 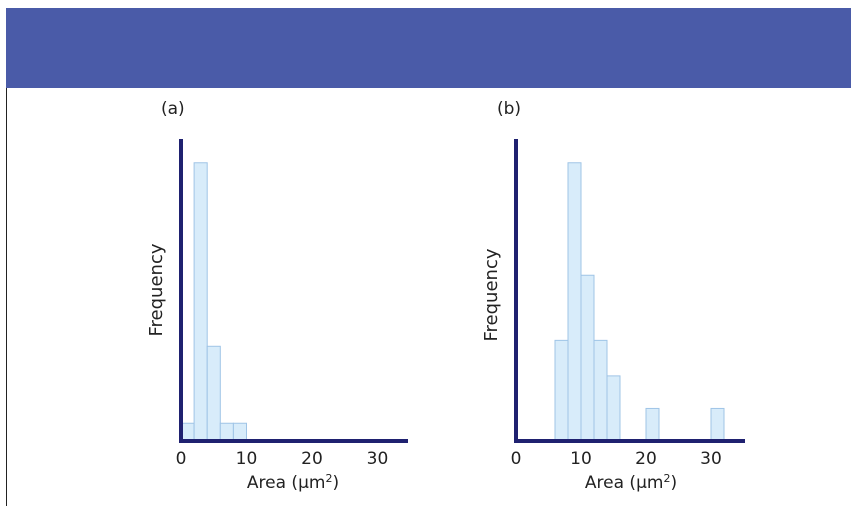 I want to click on x-tick-label-a-0: 0, so click(x=181, y=459).